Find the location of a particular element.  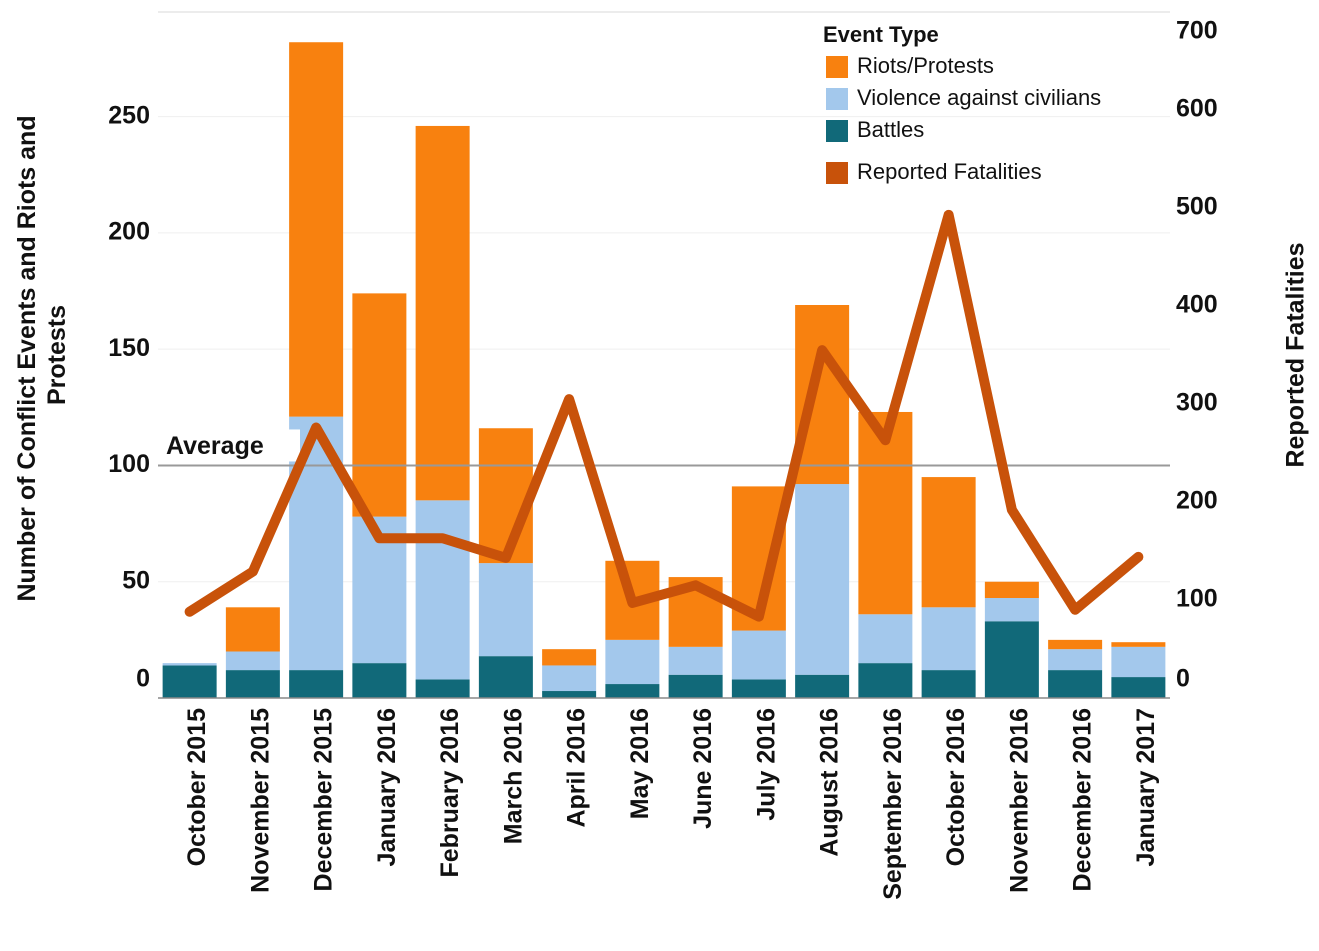

y-axis-label-line: Number of Conflict Events and Riots and is located at coordinates (27, 358).